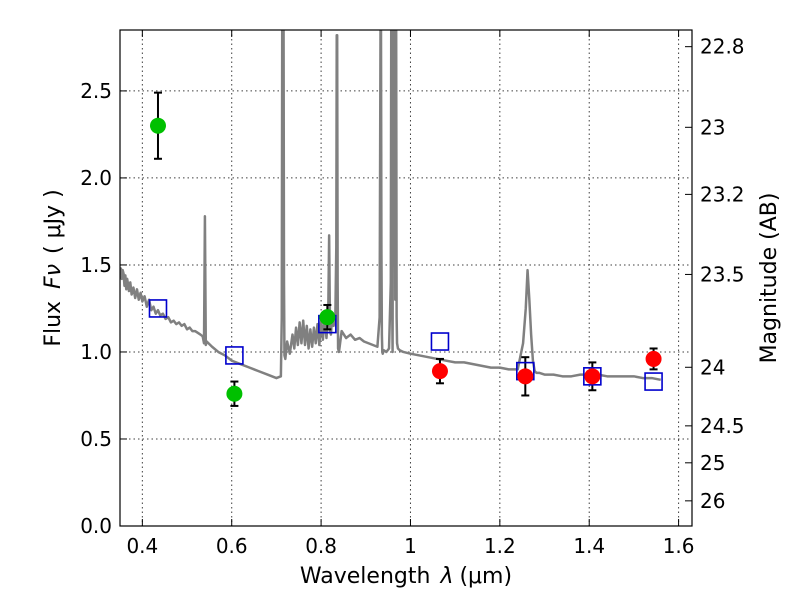 This screenshot has width=800, height=600. Describe the element at coordinates (722, 47) in the screenshot. I see `right-tick-label: 22.8` at that location.